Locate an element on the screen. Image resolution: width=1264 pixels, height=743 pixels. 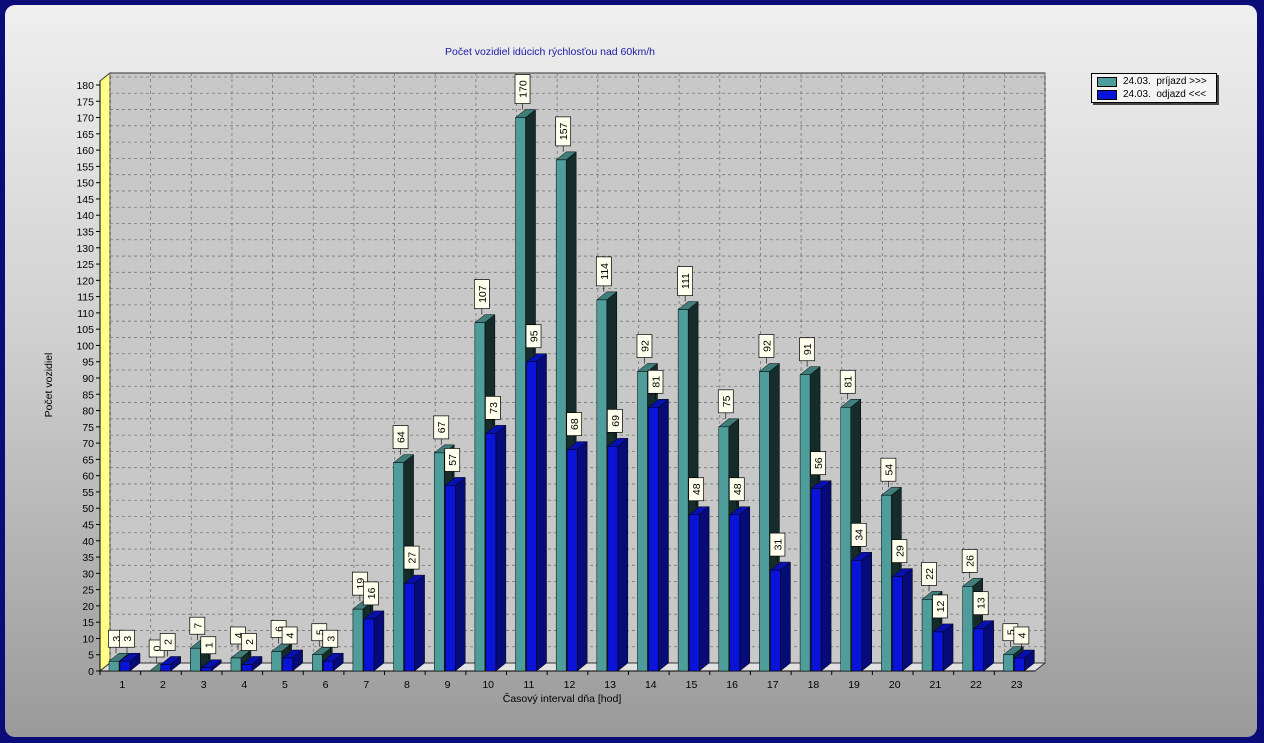
data-label-prijazd-15: 111 is located at coordinates (685, 281).